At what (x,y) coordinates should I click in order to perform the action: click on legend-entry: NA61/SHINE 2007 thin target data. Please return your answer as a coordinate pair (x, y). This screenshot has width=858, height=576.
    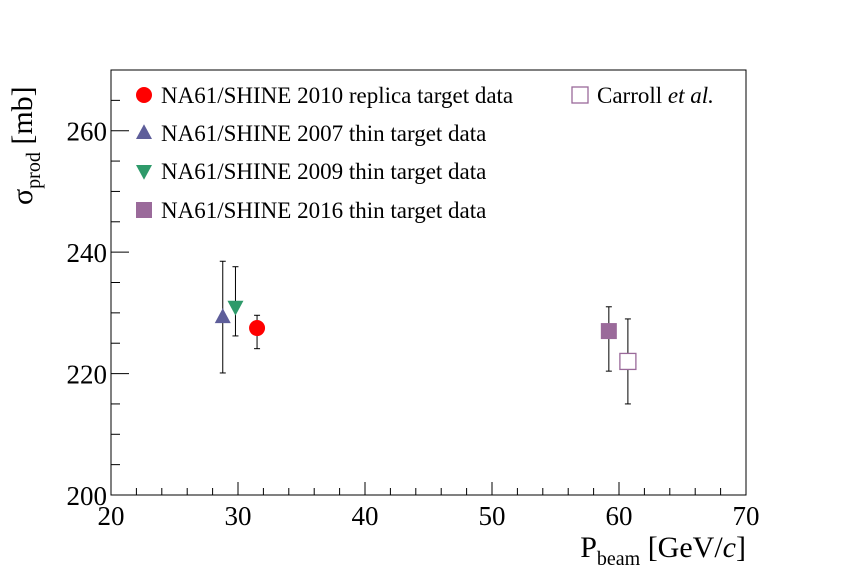
    Looking at the image, I should click on (311, 133).